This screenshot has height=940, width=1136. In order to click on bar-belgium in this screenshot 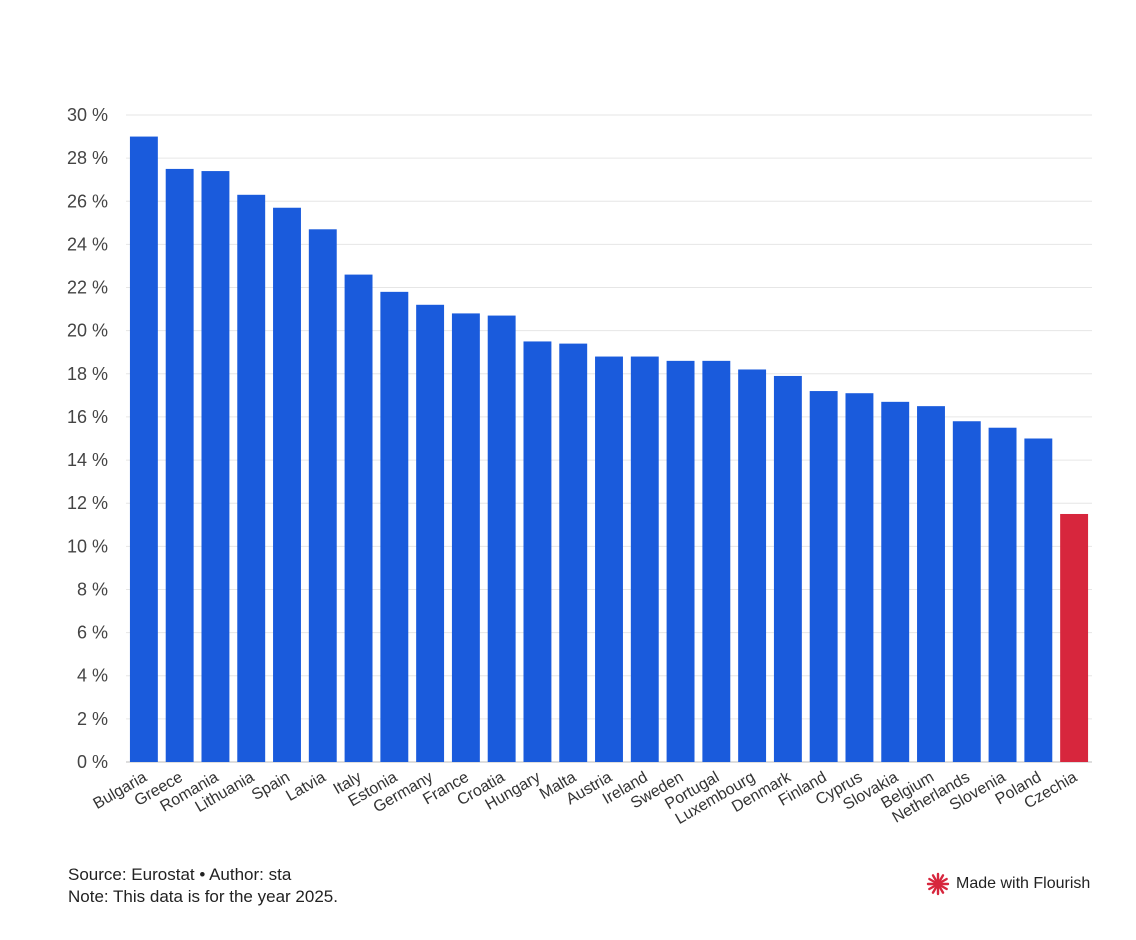, I will do `click(931, 584)`.